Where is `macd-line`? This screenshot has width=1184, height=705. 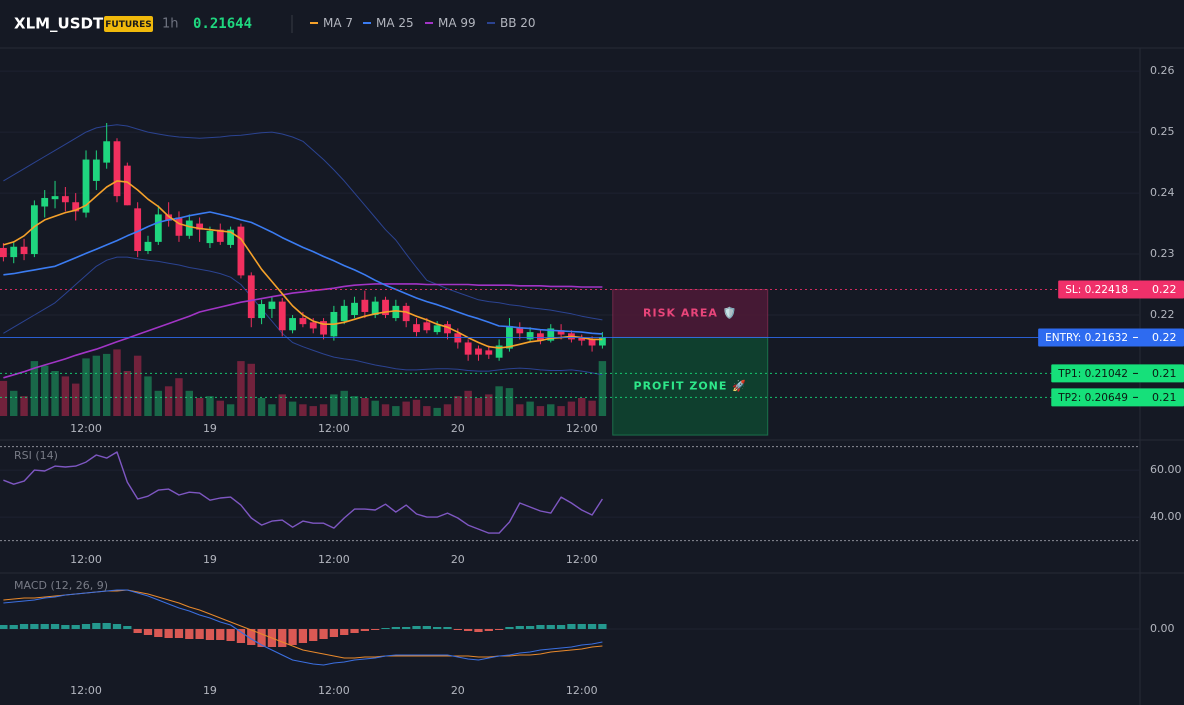
macd-line is located at coordinates (303, 627).